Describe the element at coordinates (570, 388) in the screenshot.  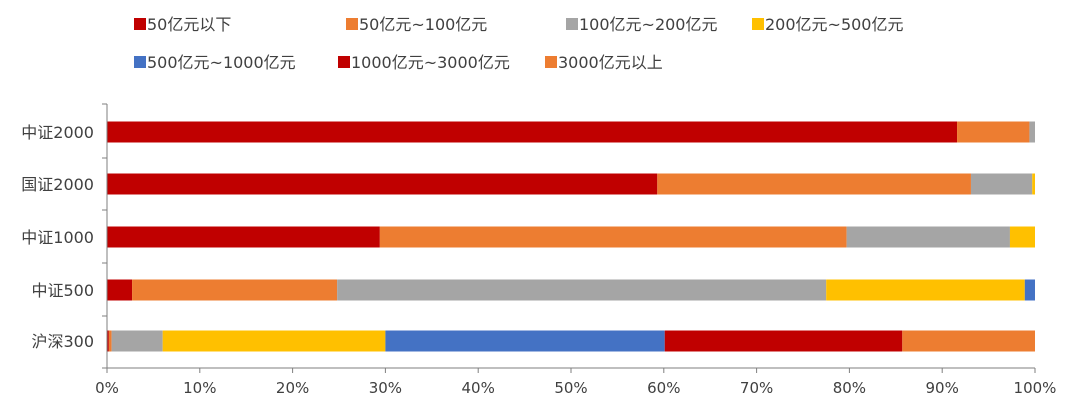
I see `x-tick-label-5: 50%` at that location.